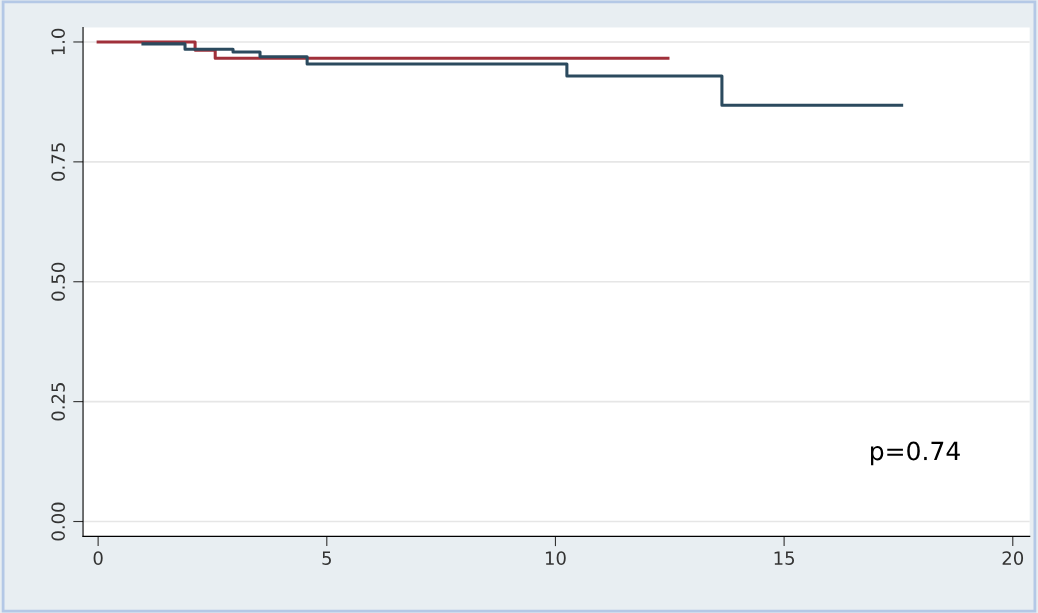 This screenshot has width=1038, height=613. Describe the element at coordinates (784, 558) in the screenshot. I see `x-tick-label: 15` at that location.